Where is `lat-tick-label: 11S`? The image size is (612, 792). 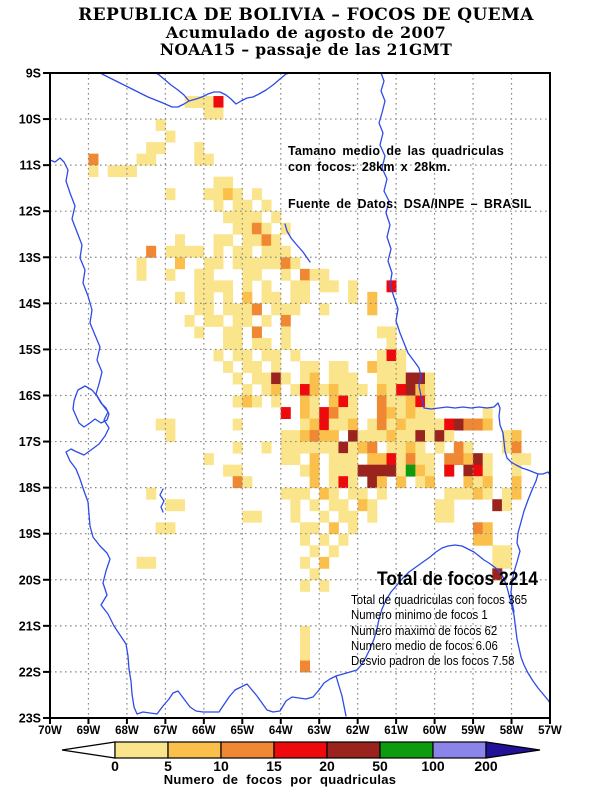
lat-tick-label: 11S is located at coordinates (30, 166).